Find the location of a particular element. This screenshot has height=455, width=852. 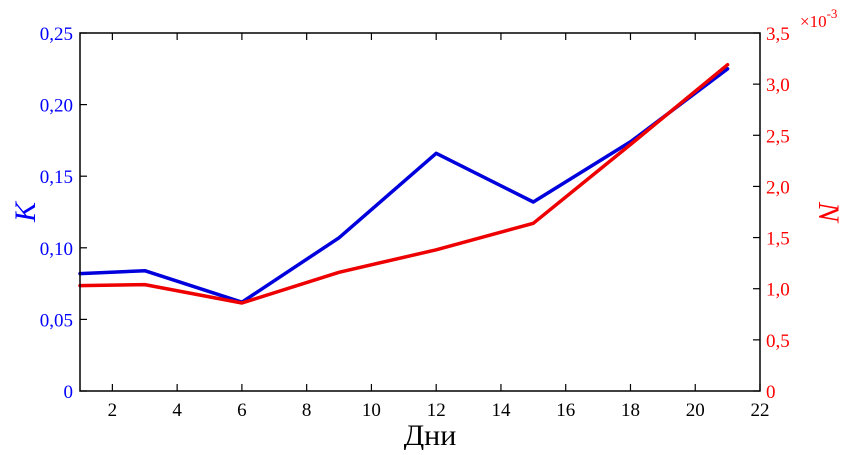

right-tick-label: 1,0 is located at coordinates (778, 290).